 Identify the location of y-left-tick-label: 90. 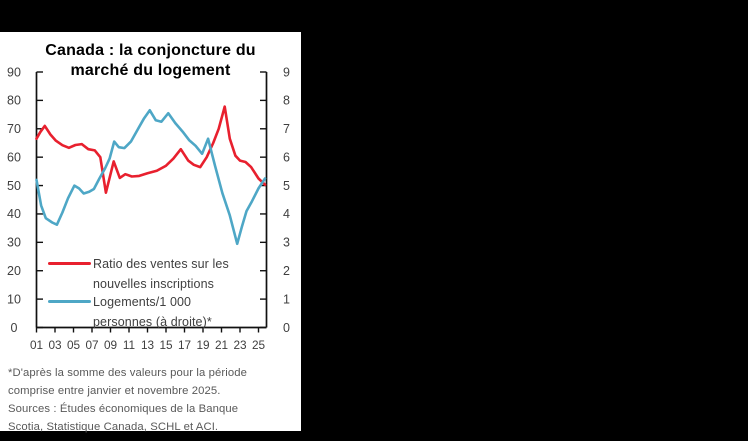
(14, 72).